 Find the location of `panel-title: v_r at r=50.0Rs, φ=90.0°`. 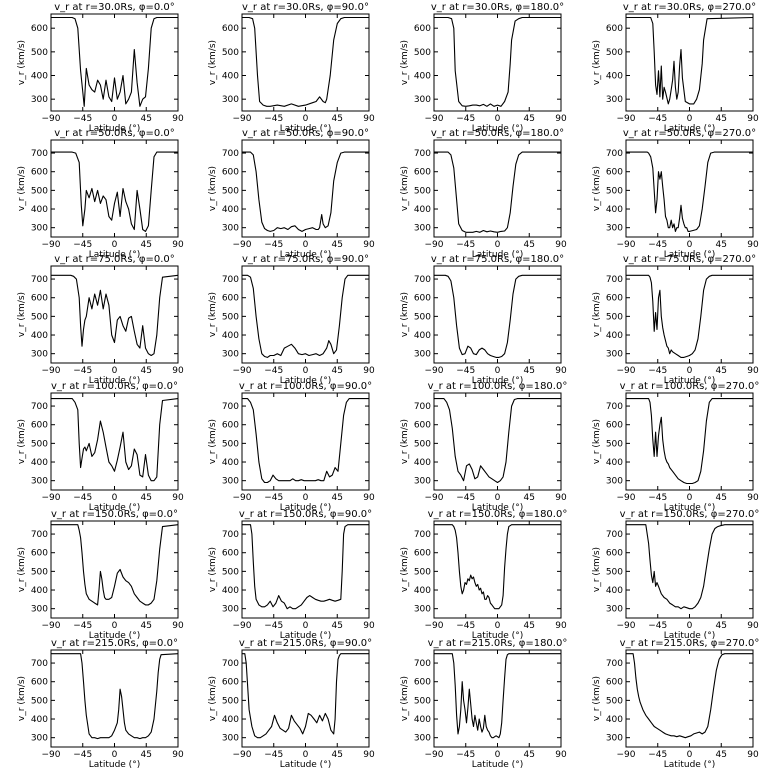

panel-title: v_r at r=50.0Rs, φ=90.0° is located at coordinates (305, 133).